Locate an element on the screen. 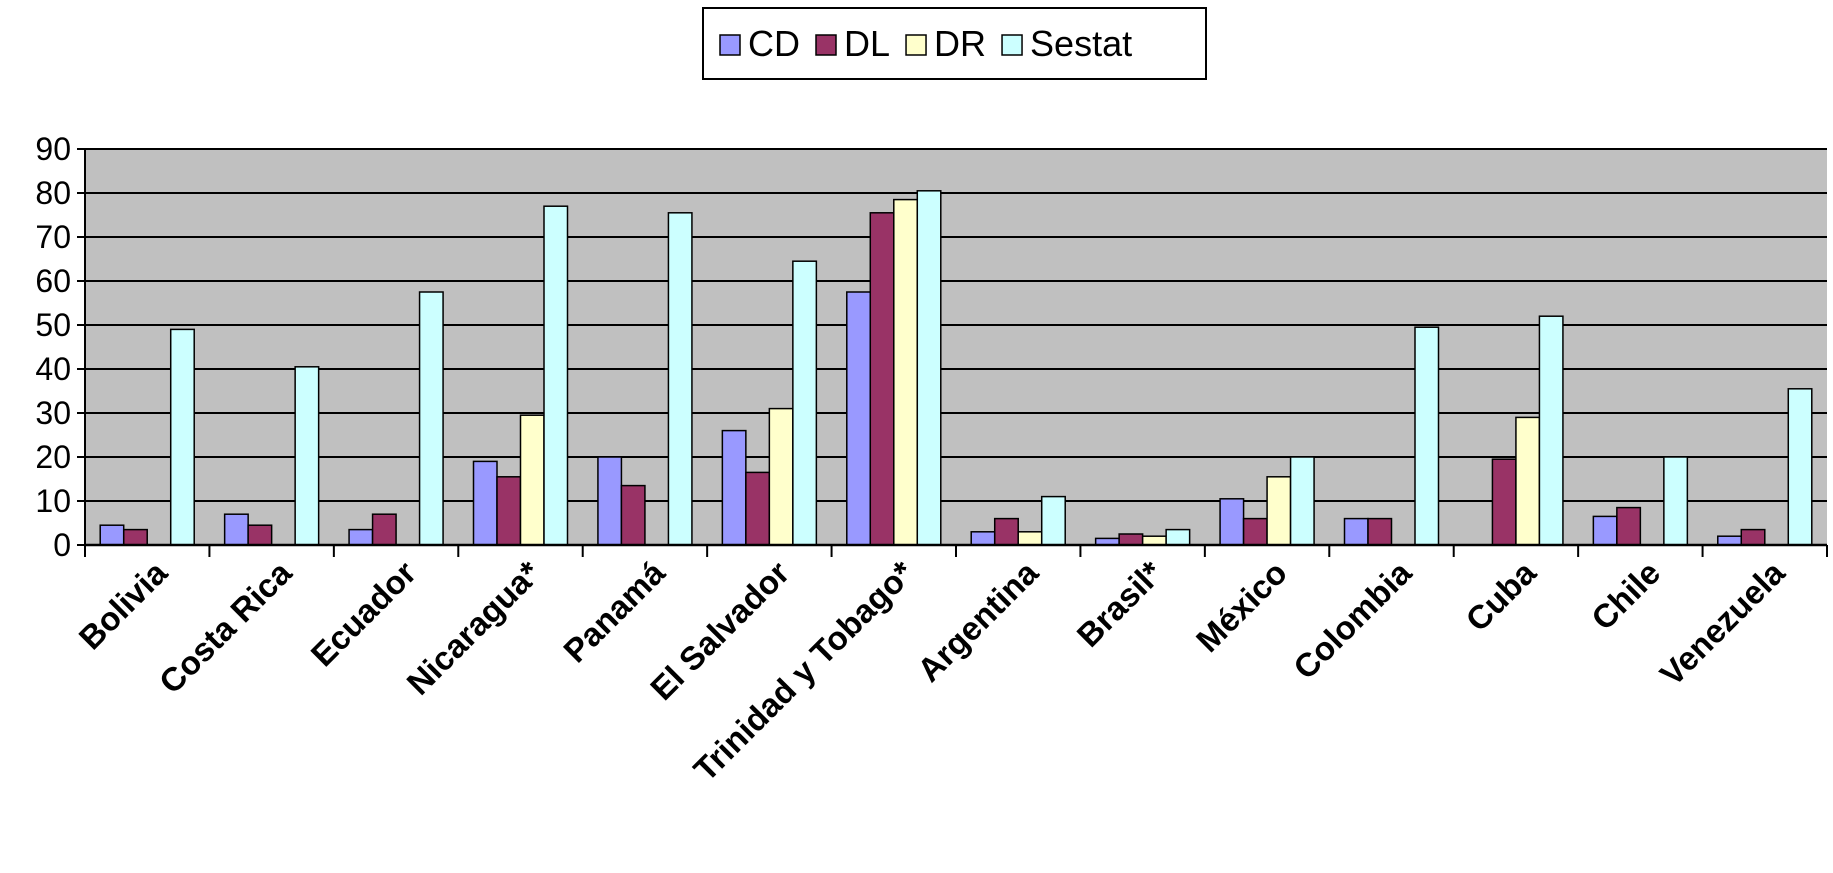 The image size is (1833, 873). x-tick-label: Colombia is located at coordinates (1352, 619).